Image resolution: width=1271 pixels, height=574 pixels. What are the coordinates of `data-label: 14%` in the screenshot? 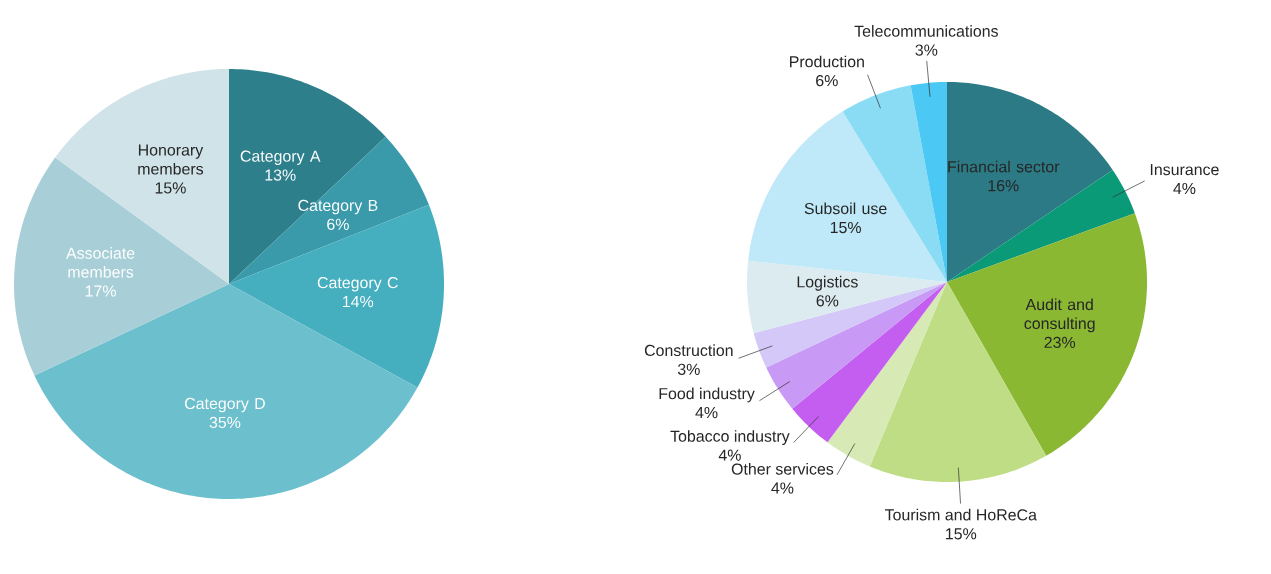 It's located at (358, 302).